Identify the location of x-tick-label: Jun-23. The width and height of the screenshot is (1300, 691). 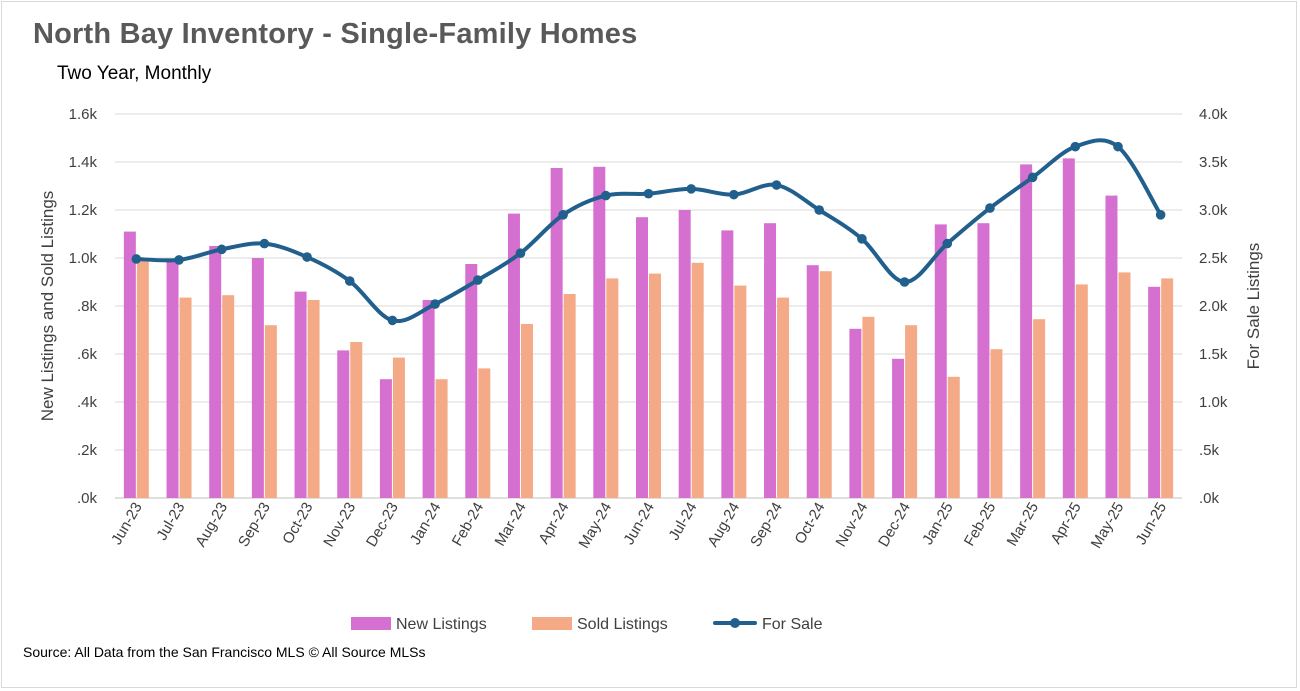
(127, 524).